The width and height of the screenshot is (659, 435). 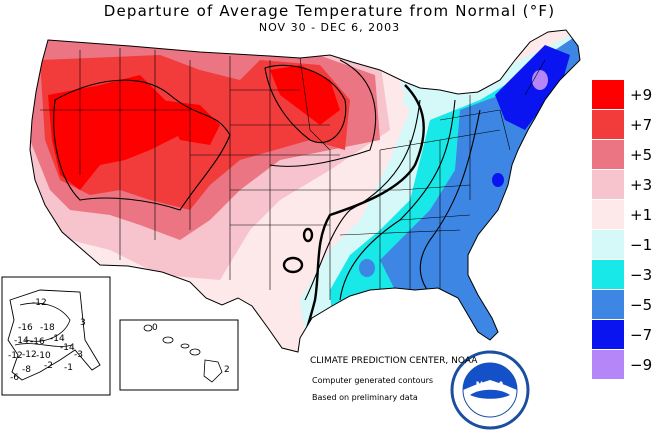 What do you see at coordinates (641, 335) in the screenshot?
I see `legend-label: −7` at bounding box center [641, 335].